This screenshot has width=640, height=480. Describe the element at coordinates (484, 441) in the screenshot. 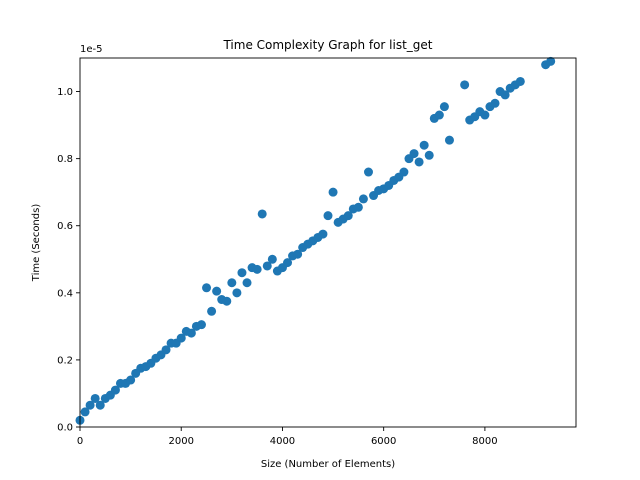

I see `x-tick-label: 8000` at that location.